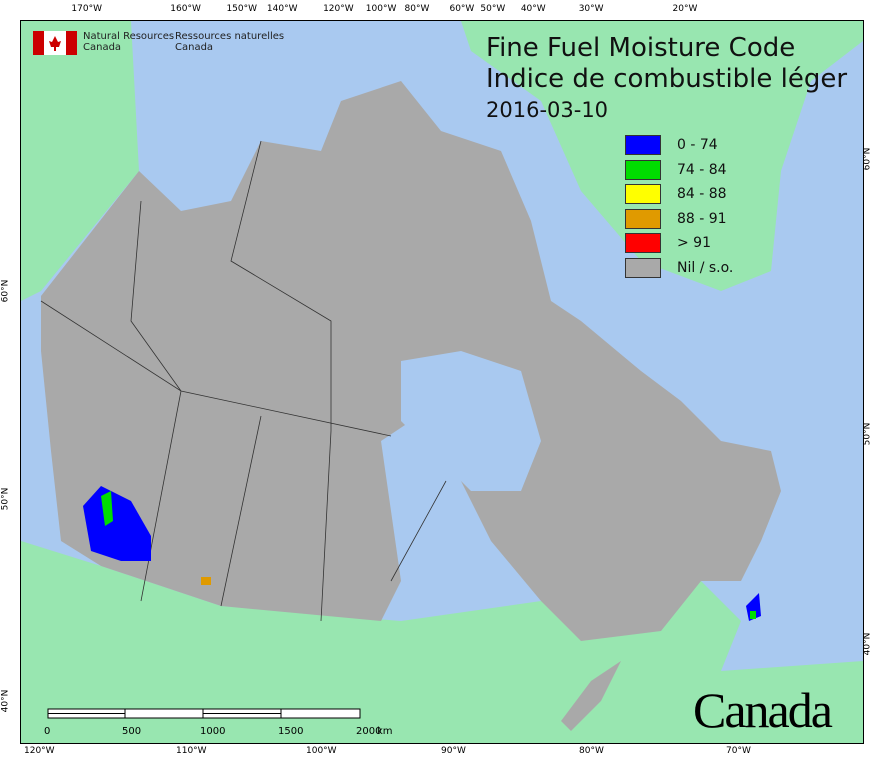  What do you see at coordinates (685, 9) in the screenshot?
I see `top-tick-label: 20°W` at bounding box center [685, 9].